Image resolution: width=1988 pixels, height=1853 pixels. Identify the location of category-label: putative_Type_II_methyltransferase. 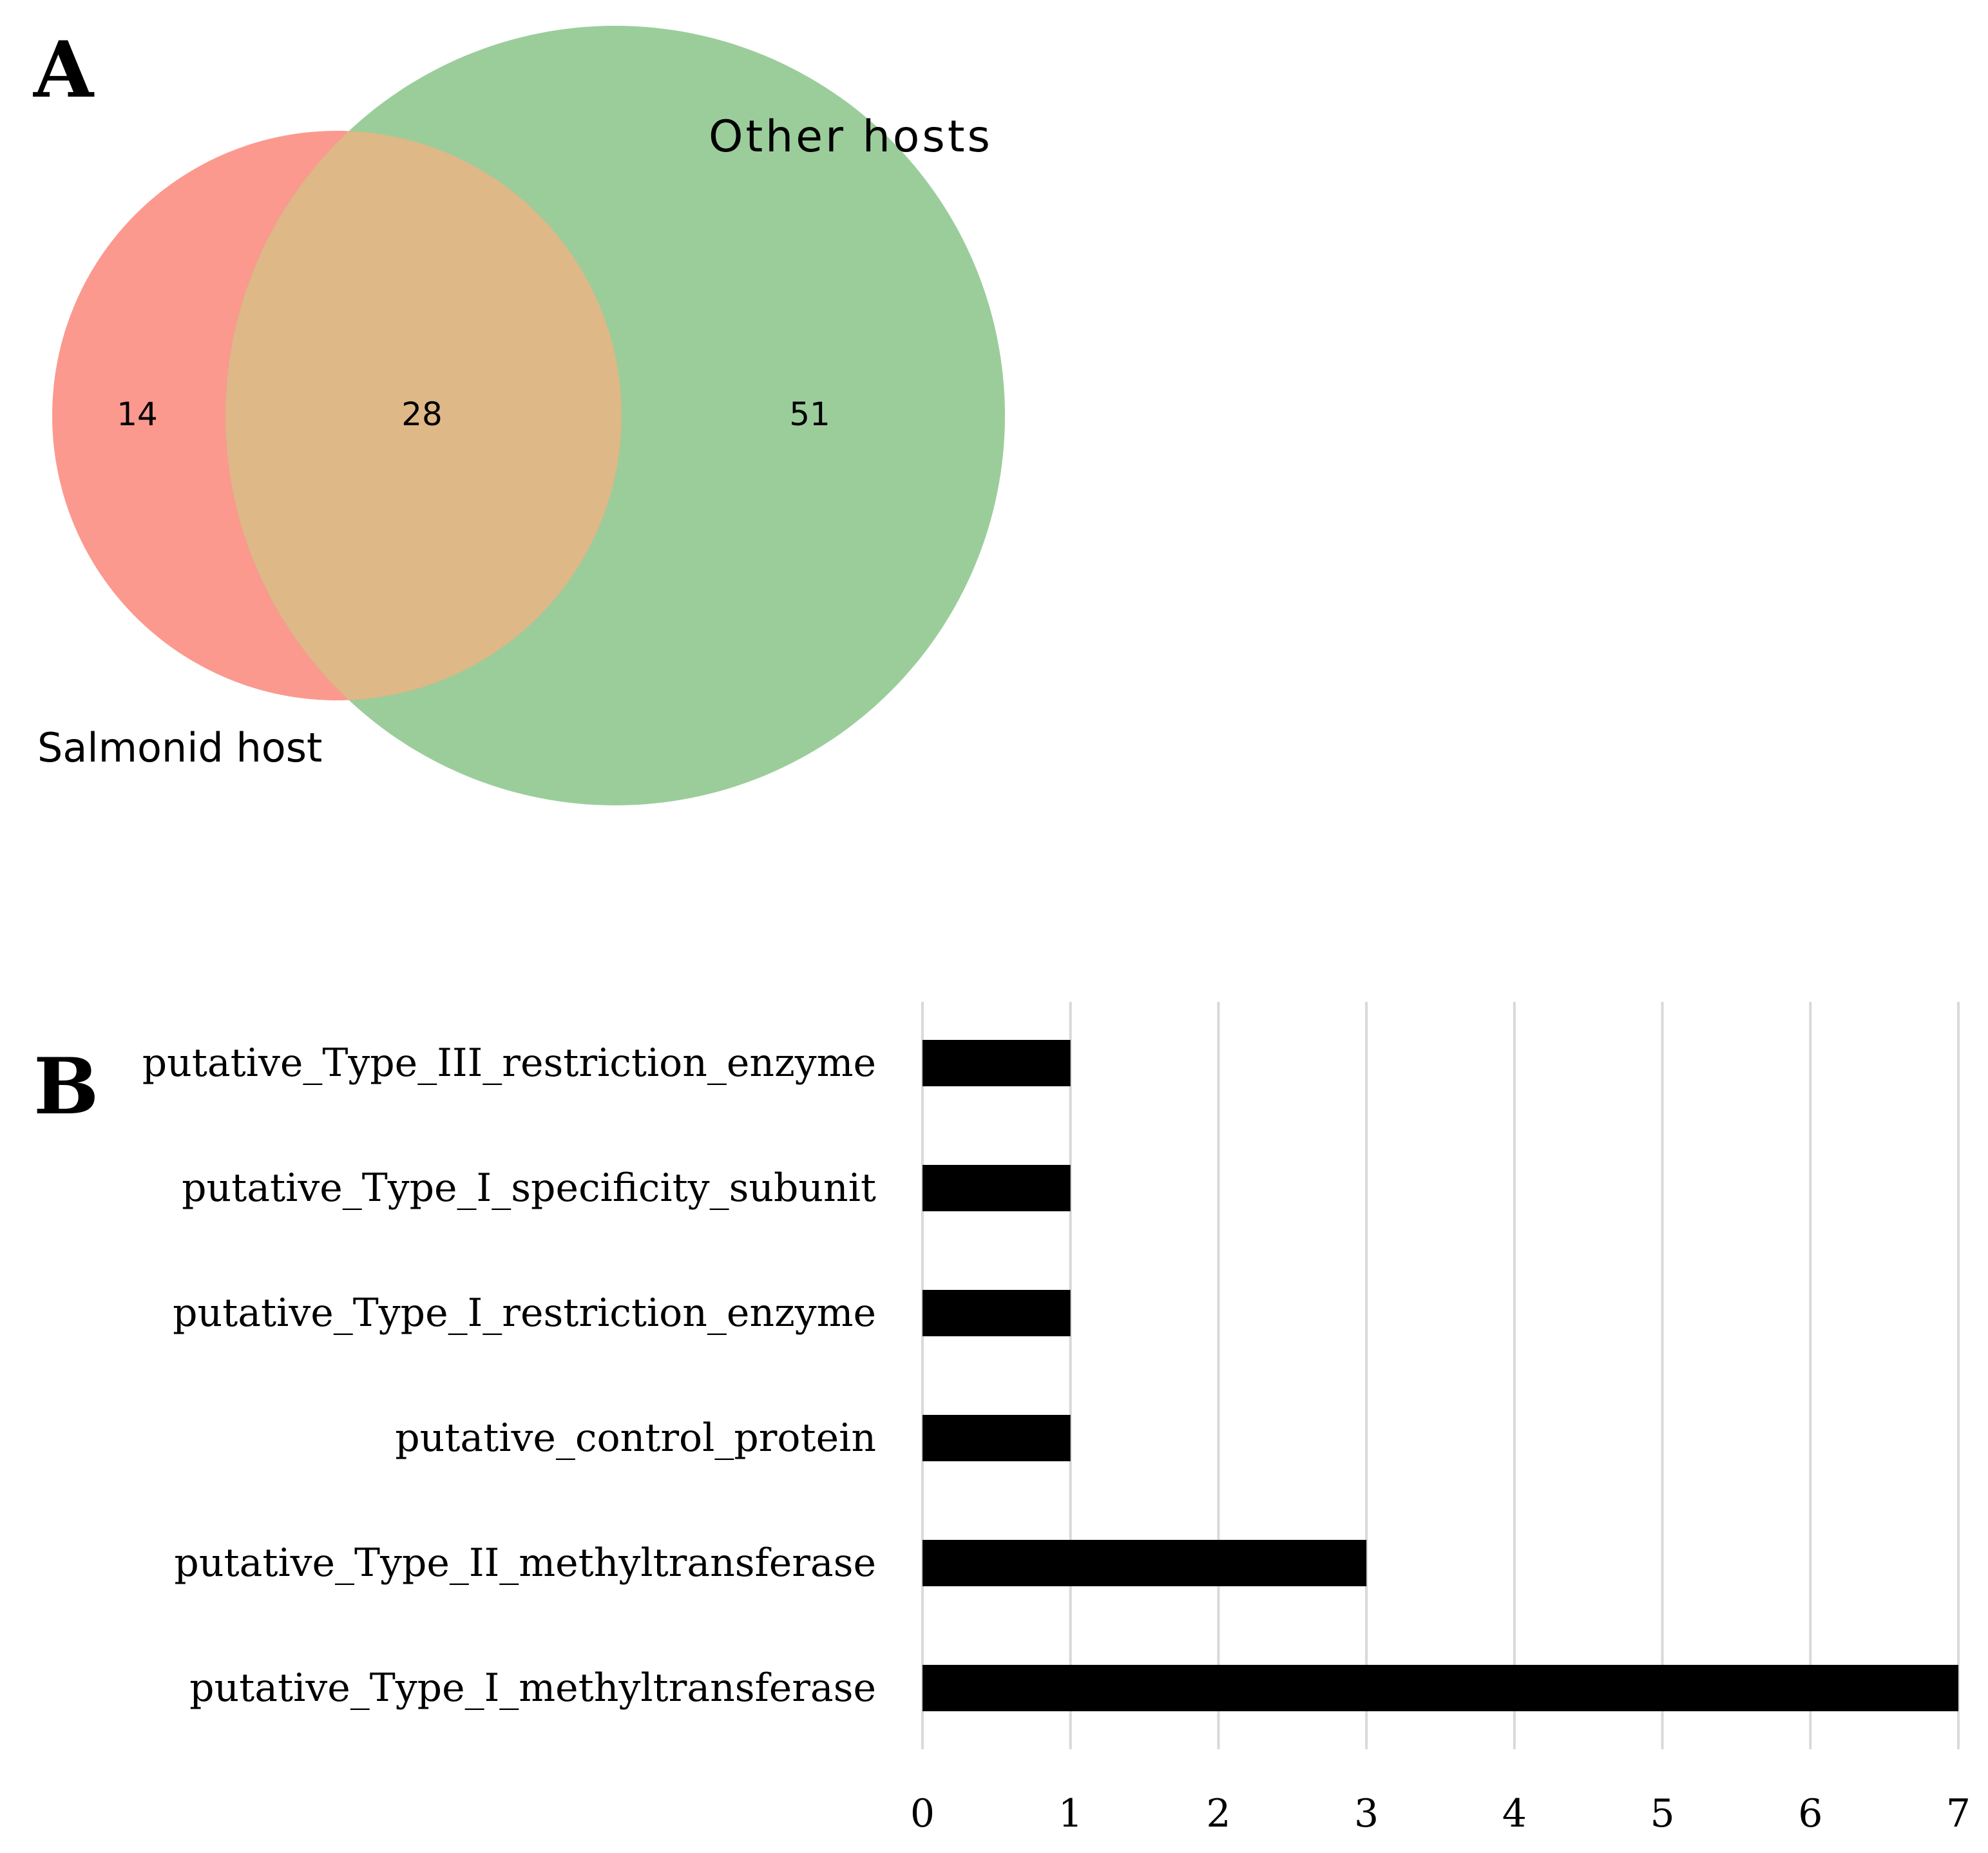
(525, 1563).